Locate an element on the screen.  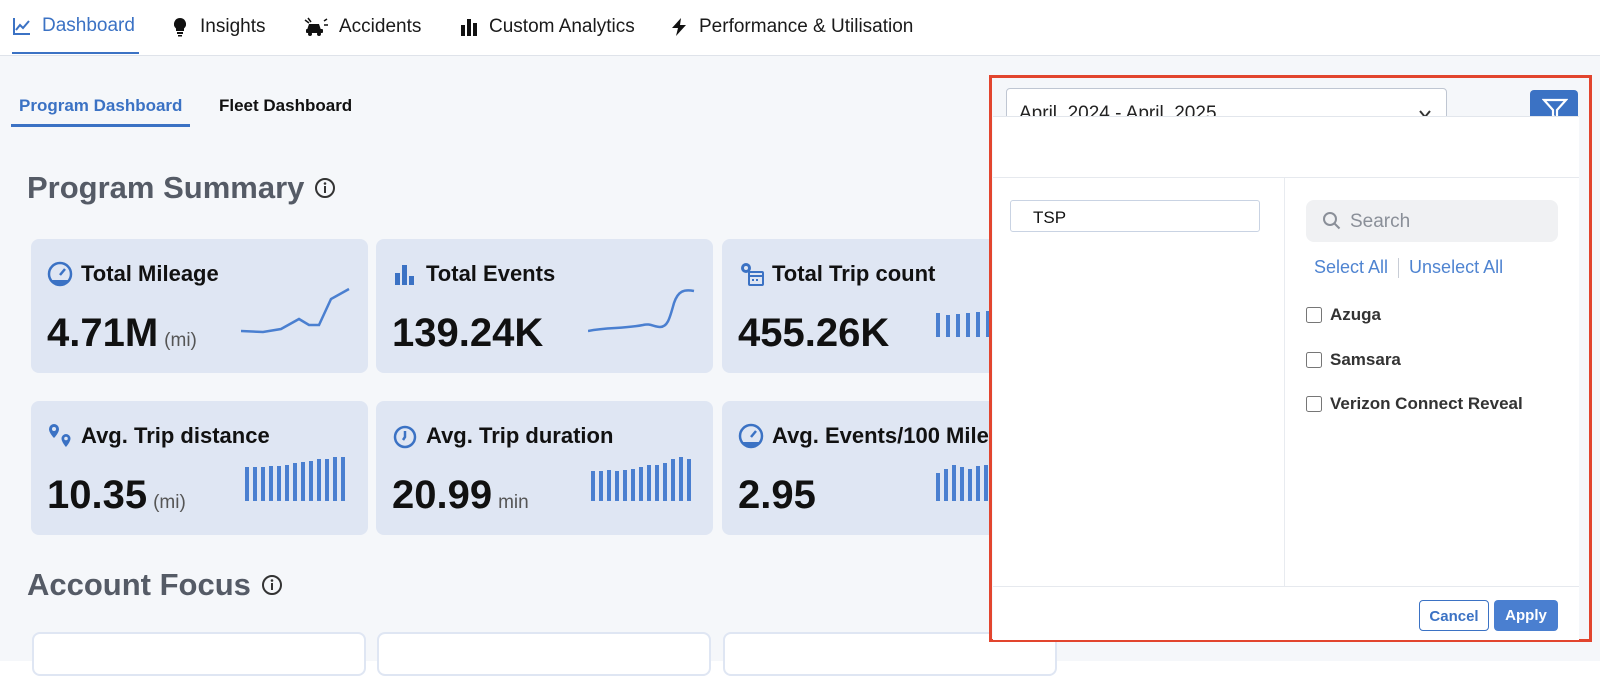
nav-item-custom-analytics: Custom Analytics is located at coordinates (547, 27).